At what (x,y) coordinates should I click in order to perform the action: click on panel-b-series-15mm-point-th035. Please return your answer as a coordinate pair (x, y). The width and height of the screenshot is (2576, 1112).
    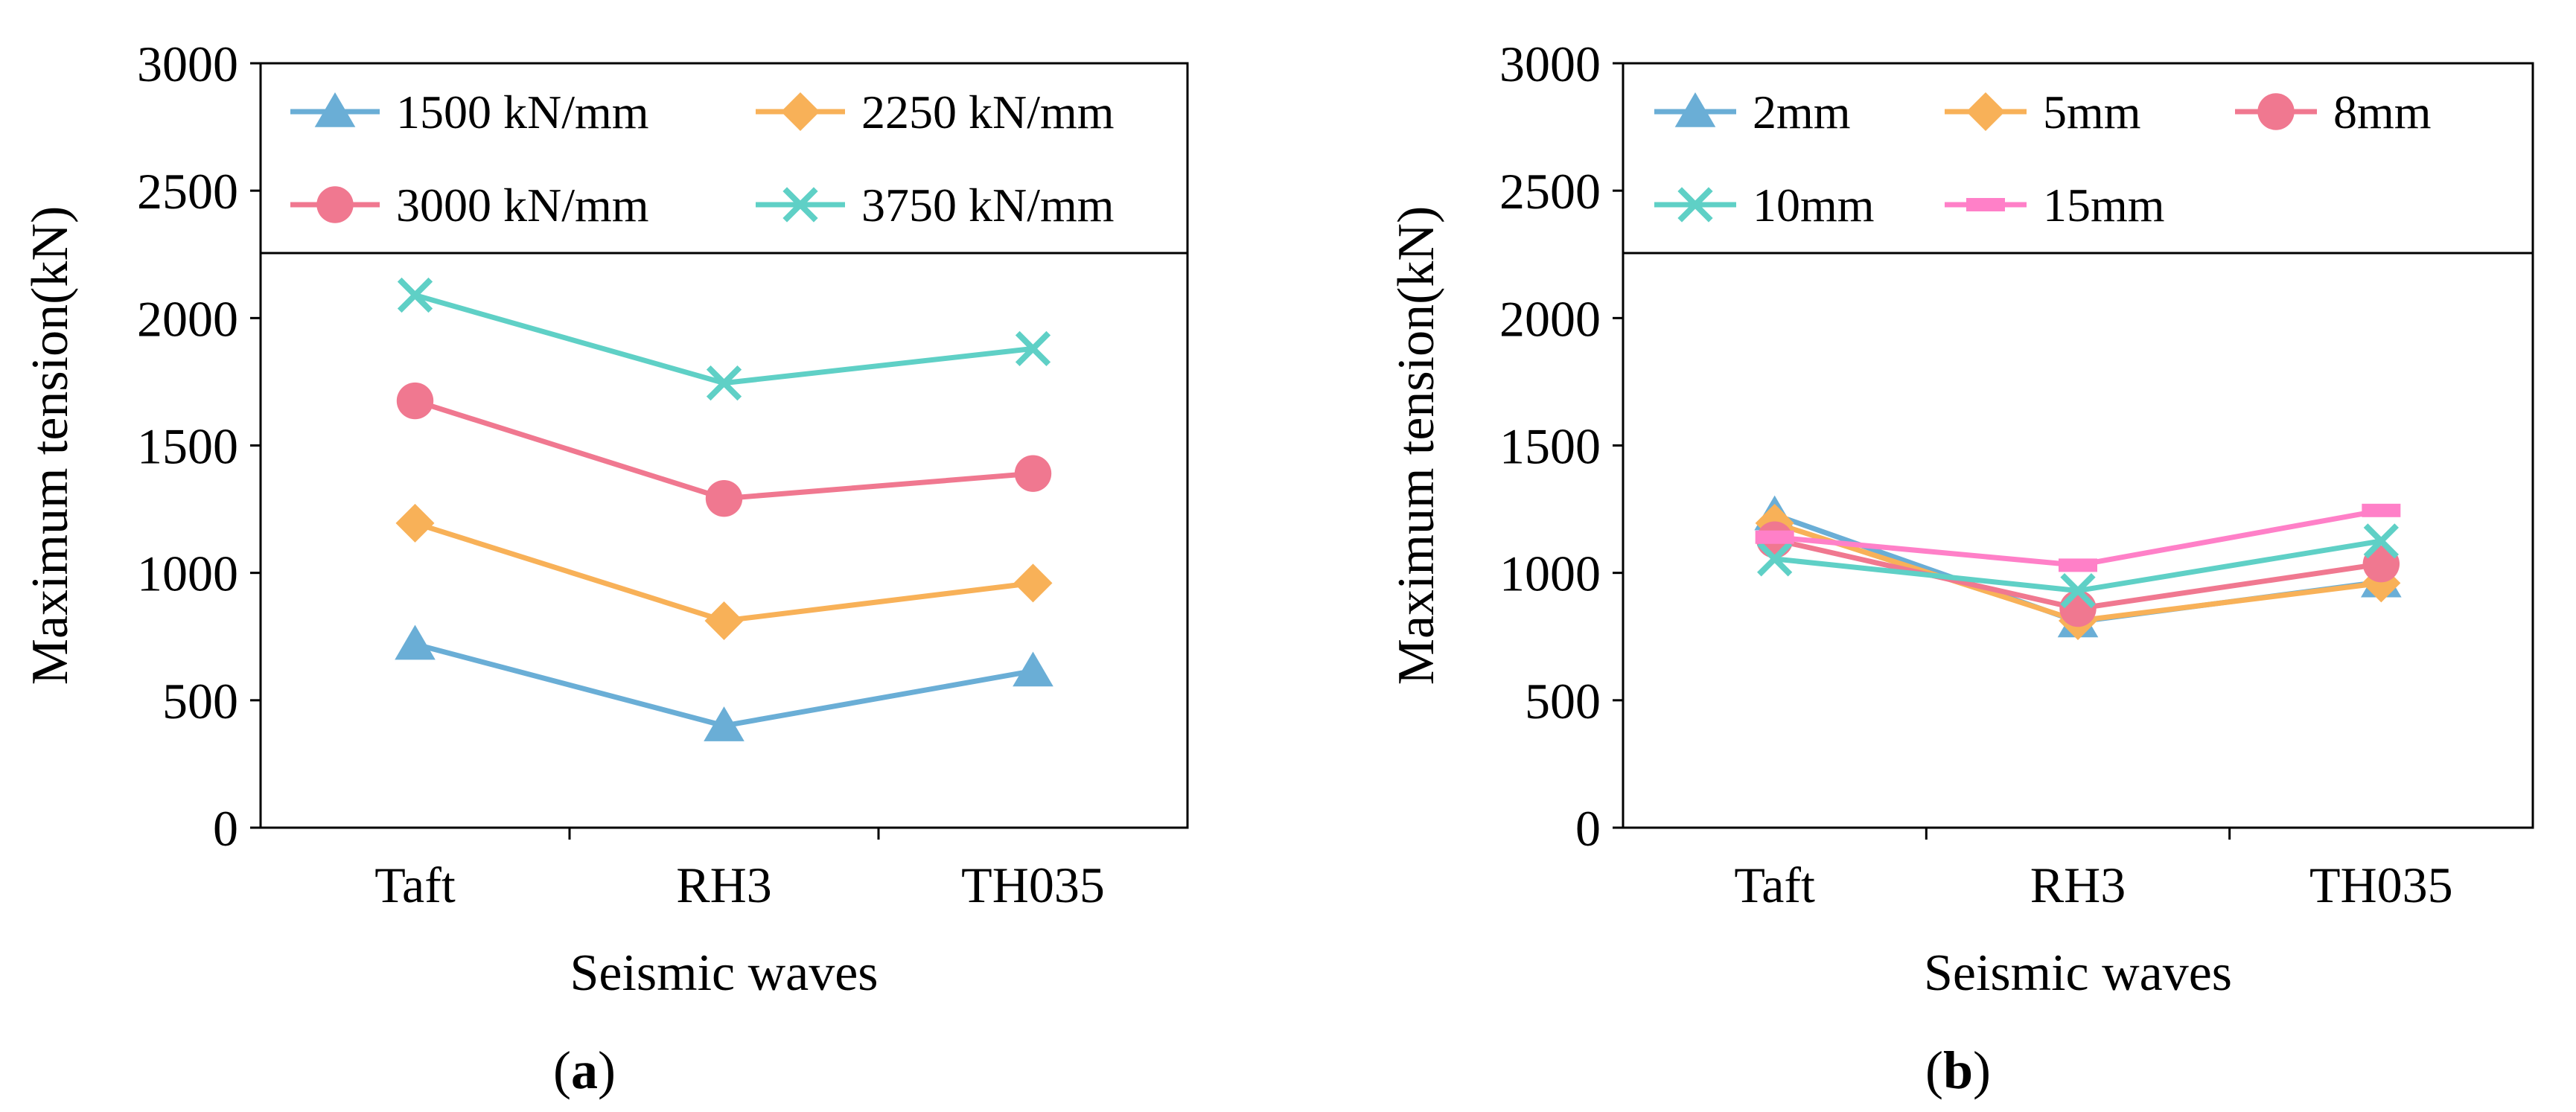
    Looking at the image, I should click on (2381, 510).